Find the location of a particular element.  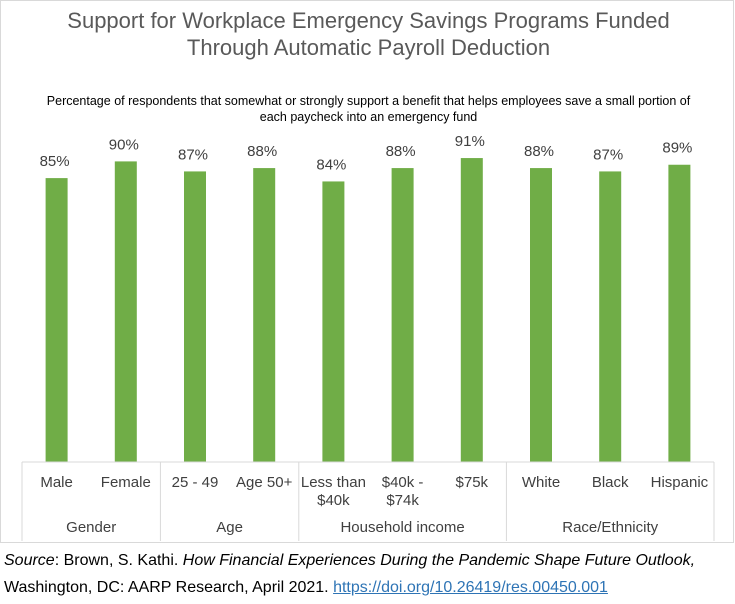

tick-label-6: $75k is located at coordinates (472, 482).